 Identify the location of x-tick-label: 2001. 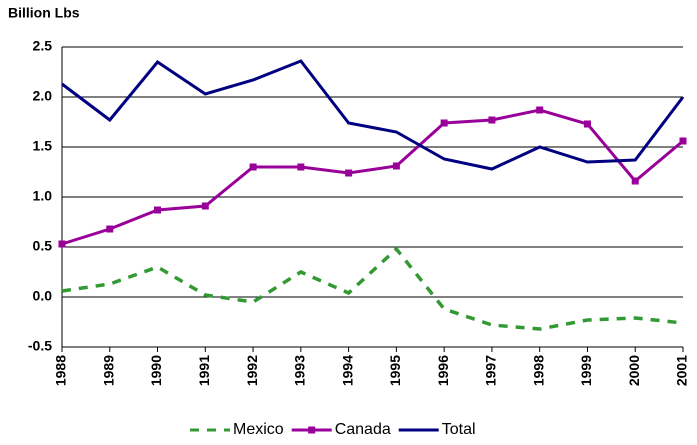
(682, 370).